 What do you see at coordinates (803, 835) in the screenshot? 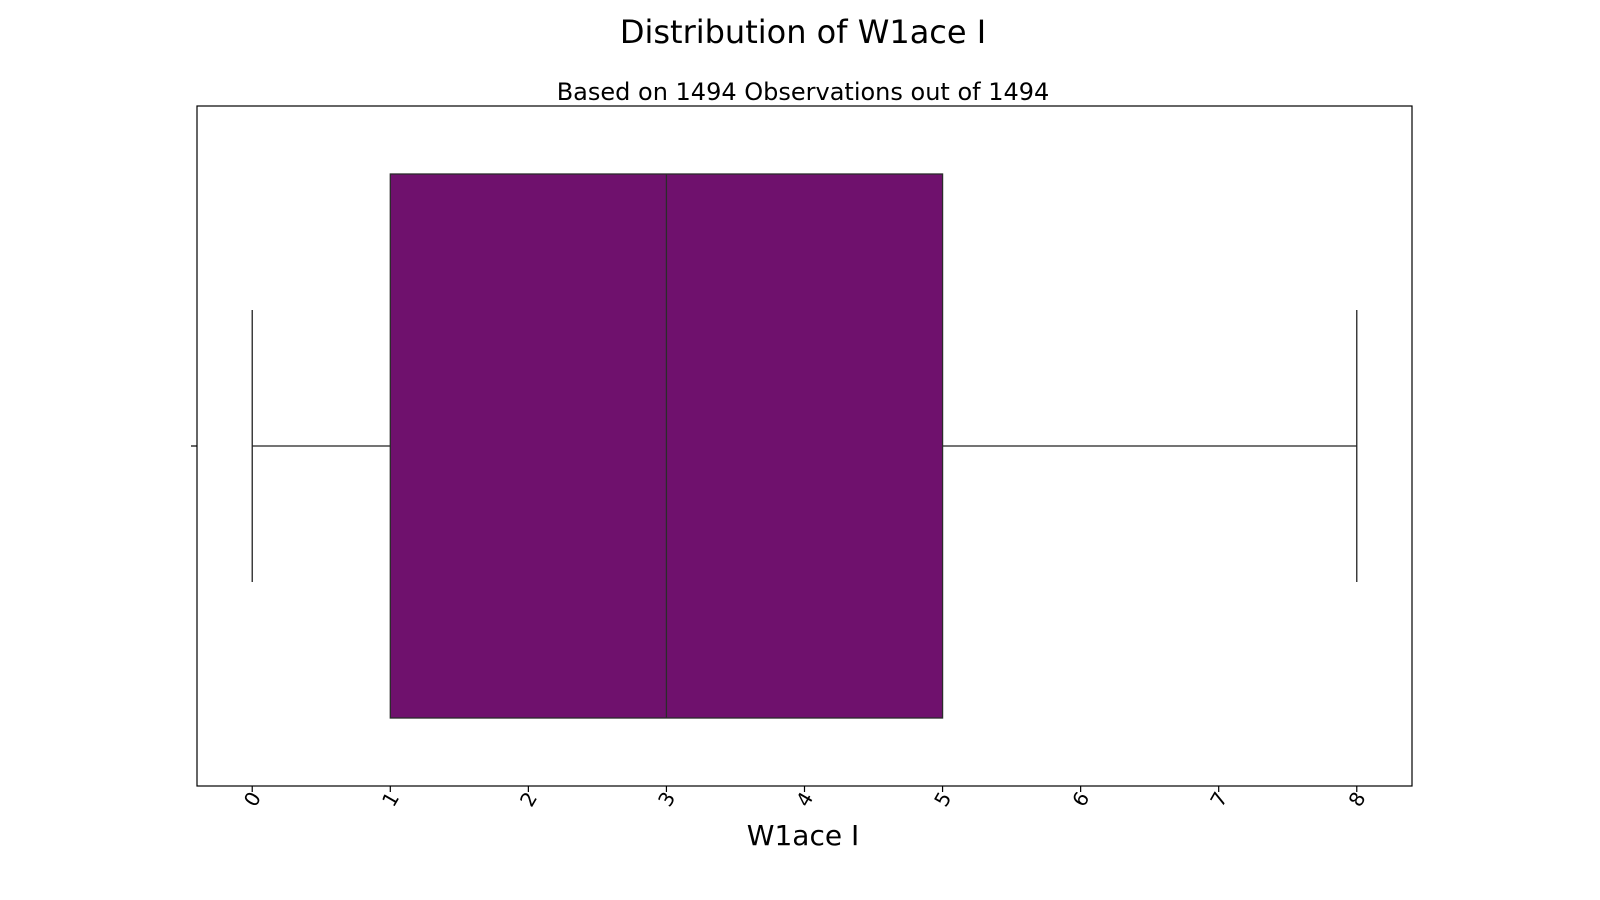
I see `x-axis-label: W1ace I` at bounding box center [803, 835].